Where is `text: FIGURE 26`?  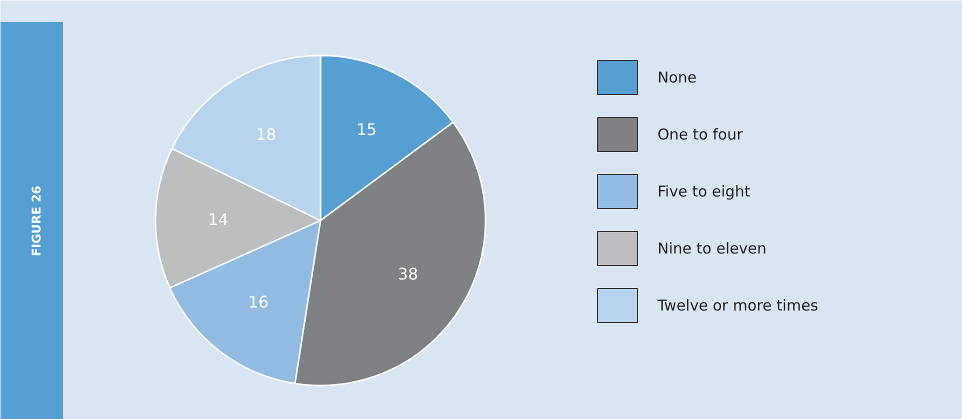 text: FIGURE 26 is located at coordinates (37, 221).